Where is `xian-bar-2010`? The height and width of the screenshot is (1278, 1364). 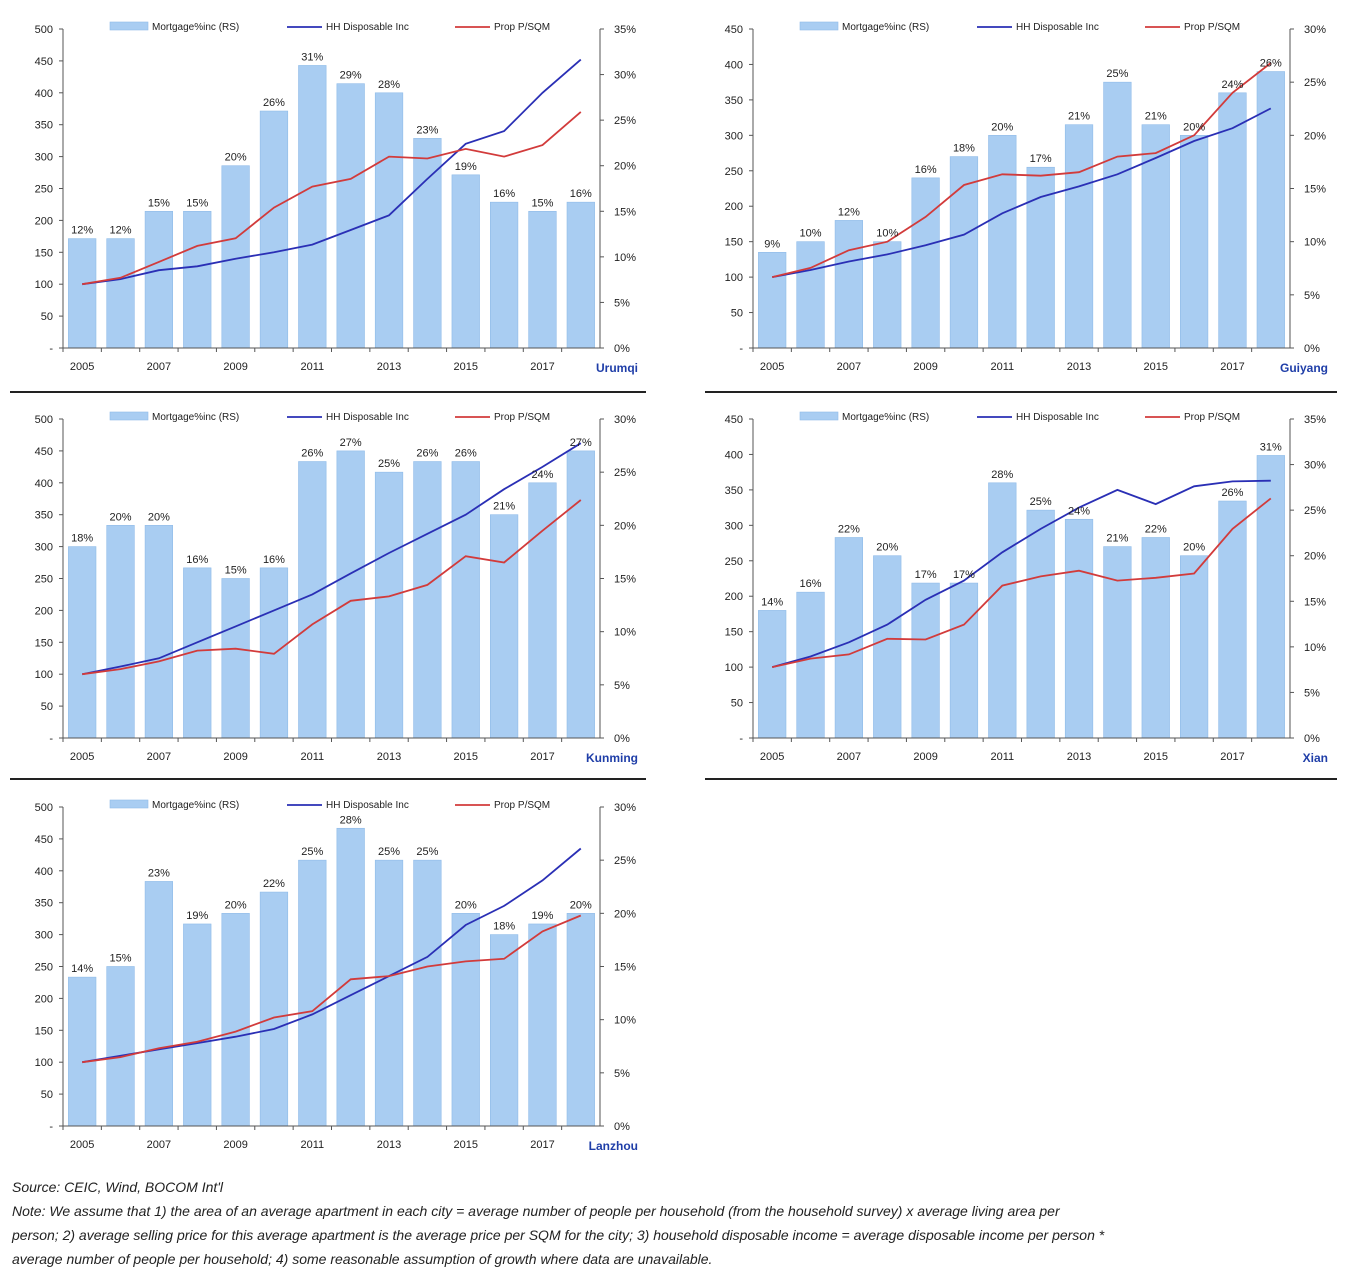
xian-bar-2010 is located at coordinates (964, 660).